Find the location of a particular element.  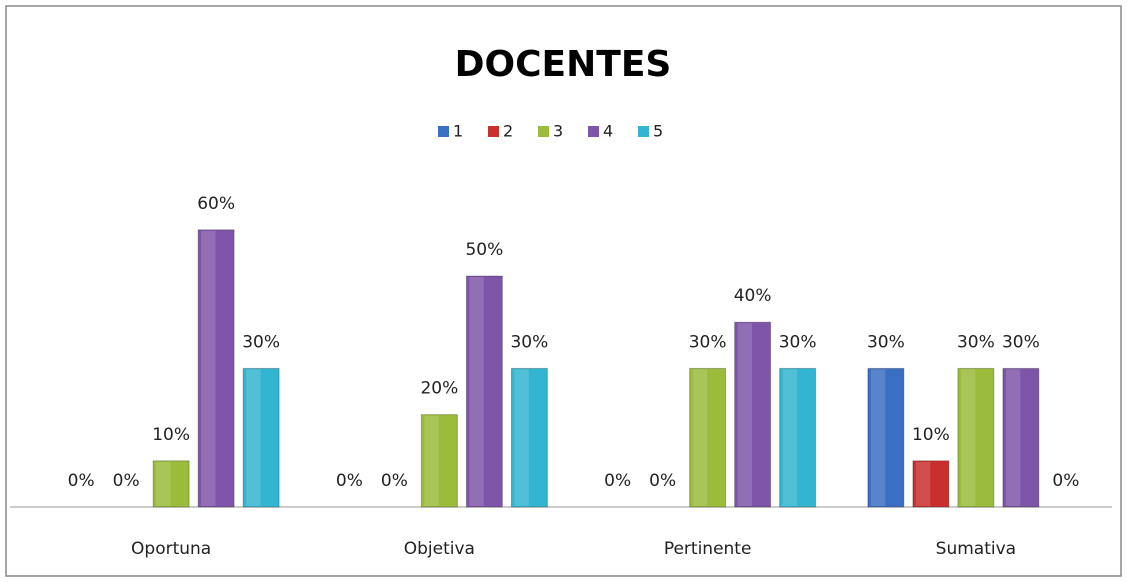

legend-label: 1 is located at coordinates (458, 131).